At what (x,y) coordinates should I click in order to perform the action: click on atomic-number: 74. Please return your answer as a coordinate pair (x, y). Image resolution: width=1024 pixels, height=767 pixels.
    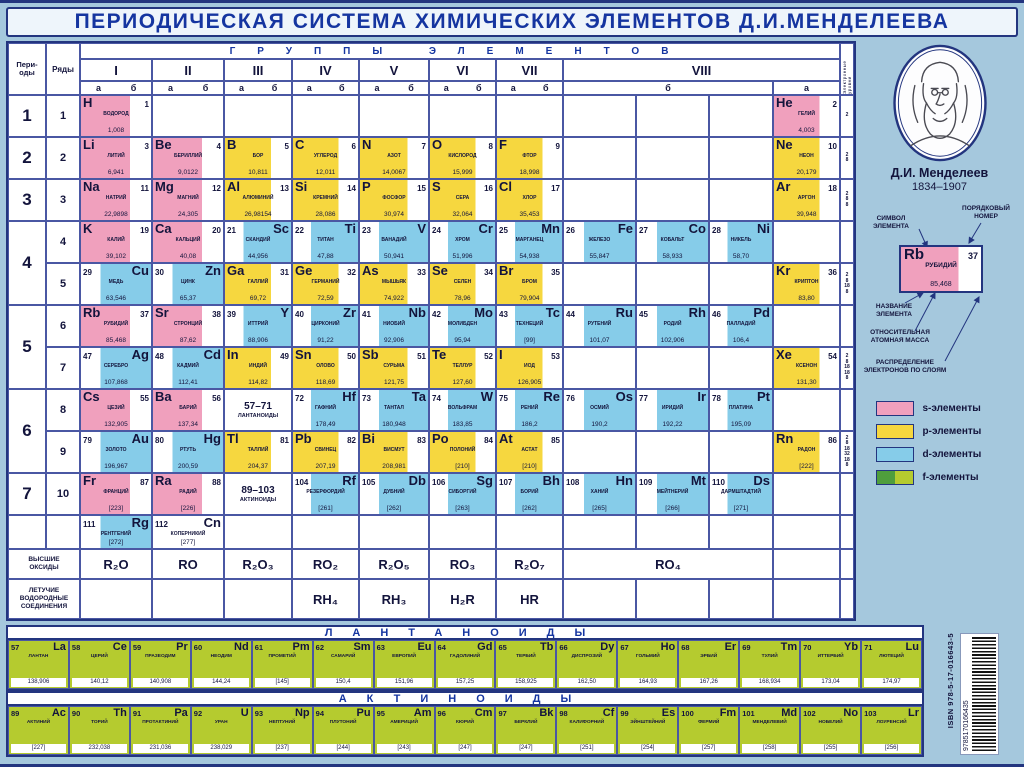
    Looking at the image, I should click on (436, 398).